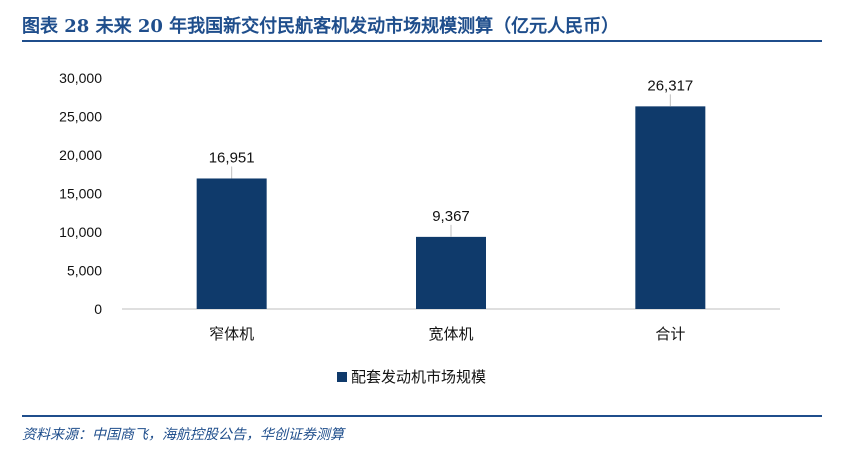 Image resolution: width=843 pixels, height=454 pixels. What do you see at coordinates (80, 78) in the screenshot?
I see `y-tick-label: 30,000` at bounding box center [80, 78].